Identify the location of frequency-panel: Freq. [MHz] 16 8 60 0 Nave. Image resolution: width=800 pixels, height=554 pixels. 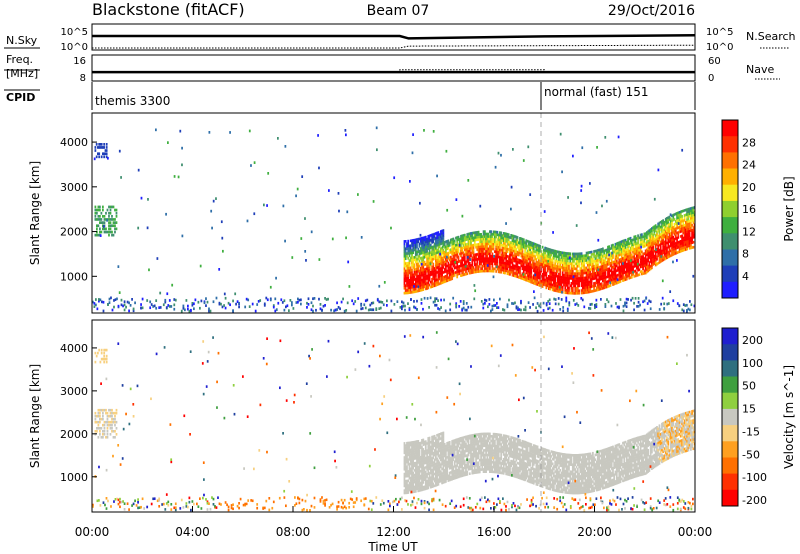
(392, 68).